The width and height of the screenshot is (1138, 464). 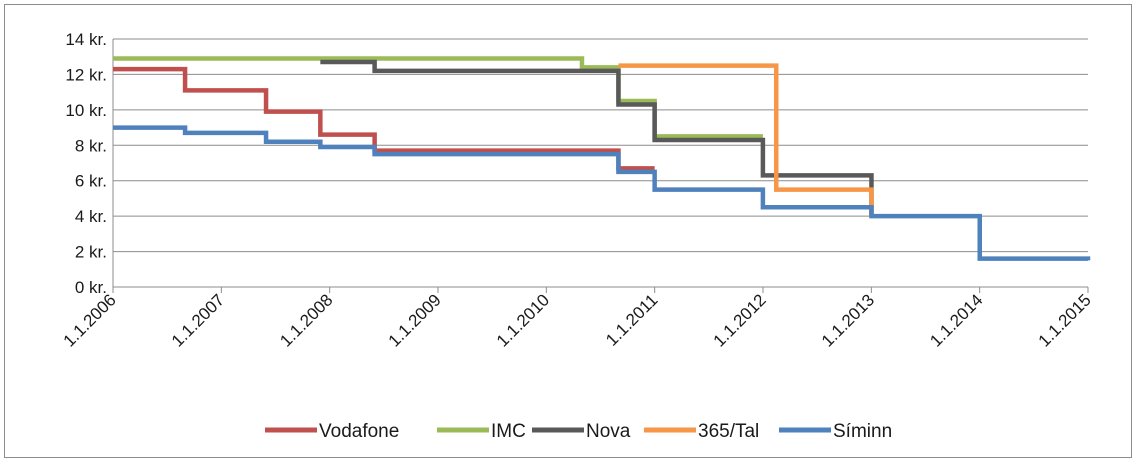 What do you see at coordinates (86, 74) in the screenshot?
I see `y-tick-label: 12 kr.` at bounding box center [86, 74].